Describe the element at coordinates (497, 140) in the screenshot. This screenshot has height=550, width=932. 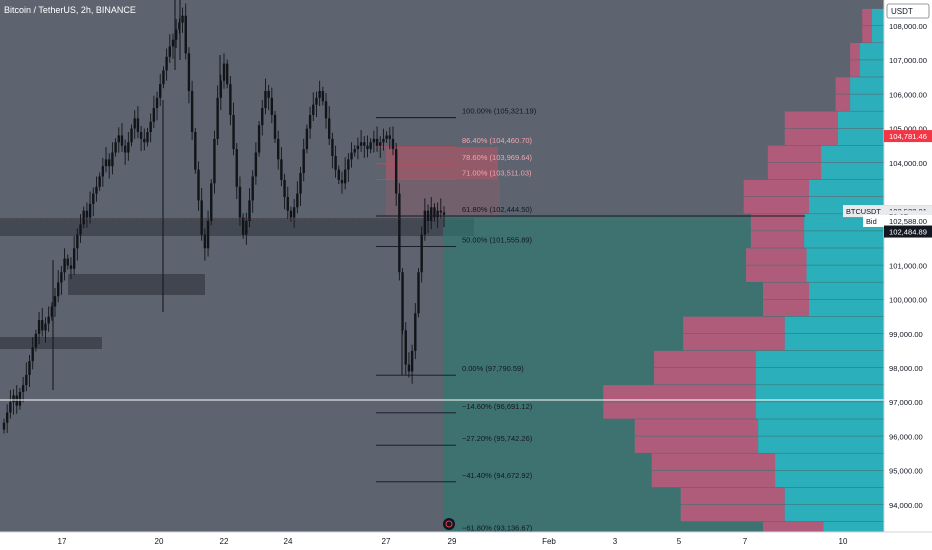
I see `fib-label: 86.40% (104,460.70)` at that location.